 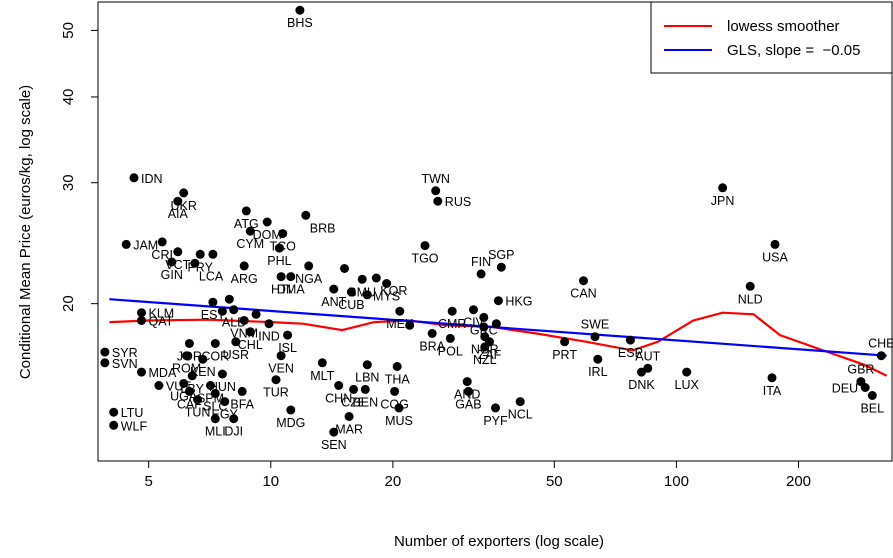 I want to click on point-label: MDG, so click(x=290, y=423).